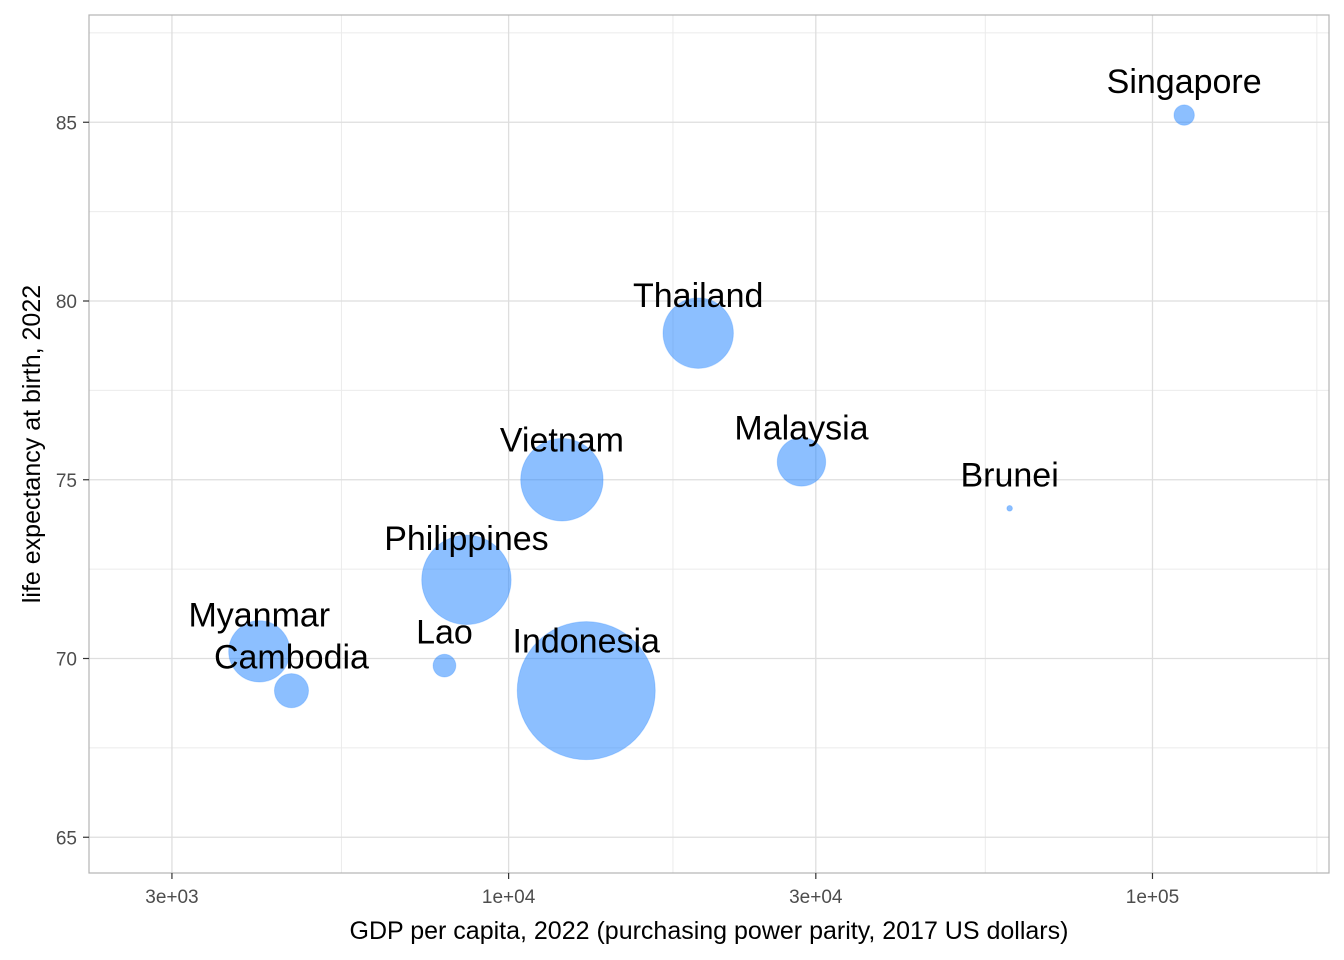 The height and width of the screenshot is (960, 1344). I want to click on x-tick-label: 1e+04, so click(509, 897).